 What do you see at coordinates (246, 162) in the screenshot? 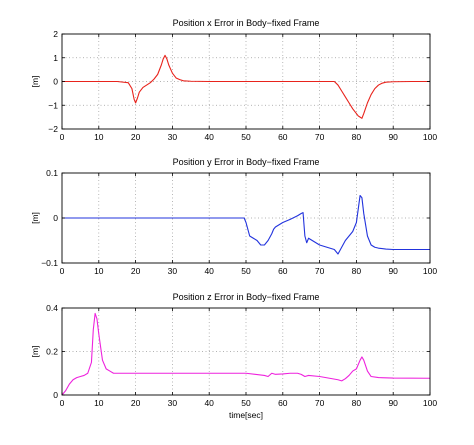
I see `chart-title: Position y Error in Body−fixed Frame` at bounding box center [246, 162].